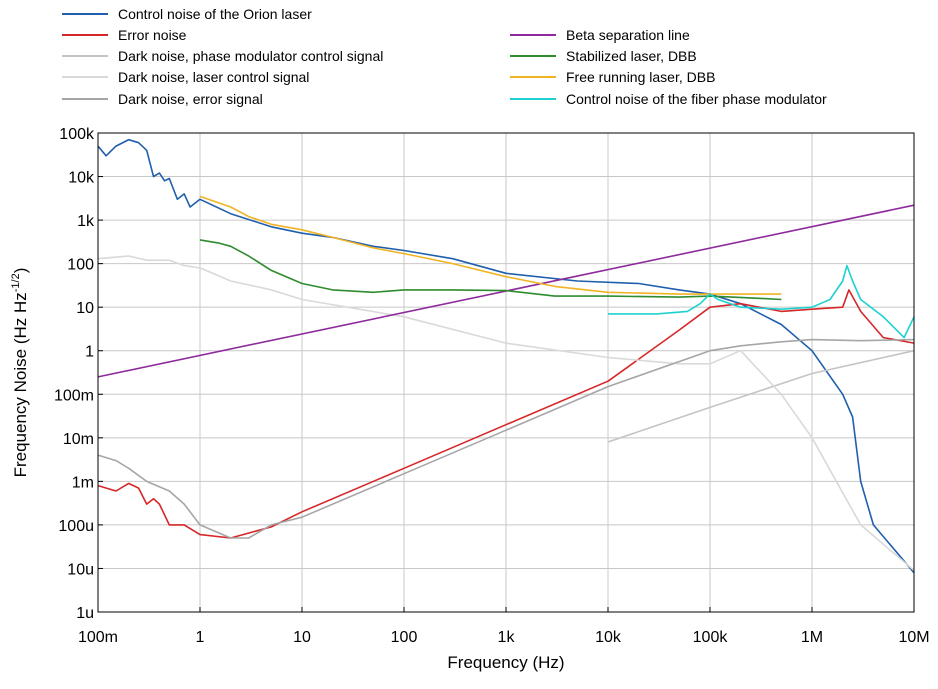 This screenshot has height=689, width=938. I want to click on y-tick-label: 10u, so click(80, 569).